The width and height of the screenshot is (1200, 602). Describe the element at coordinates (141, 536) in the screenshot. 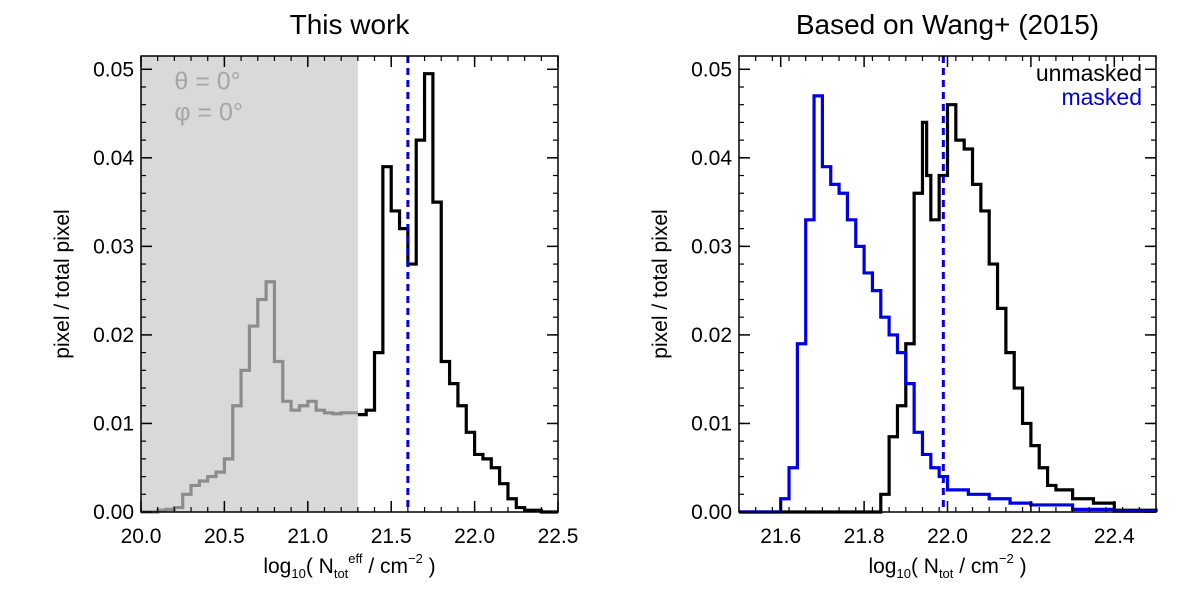

I see `x-tick-label: 20.0` at that location.